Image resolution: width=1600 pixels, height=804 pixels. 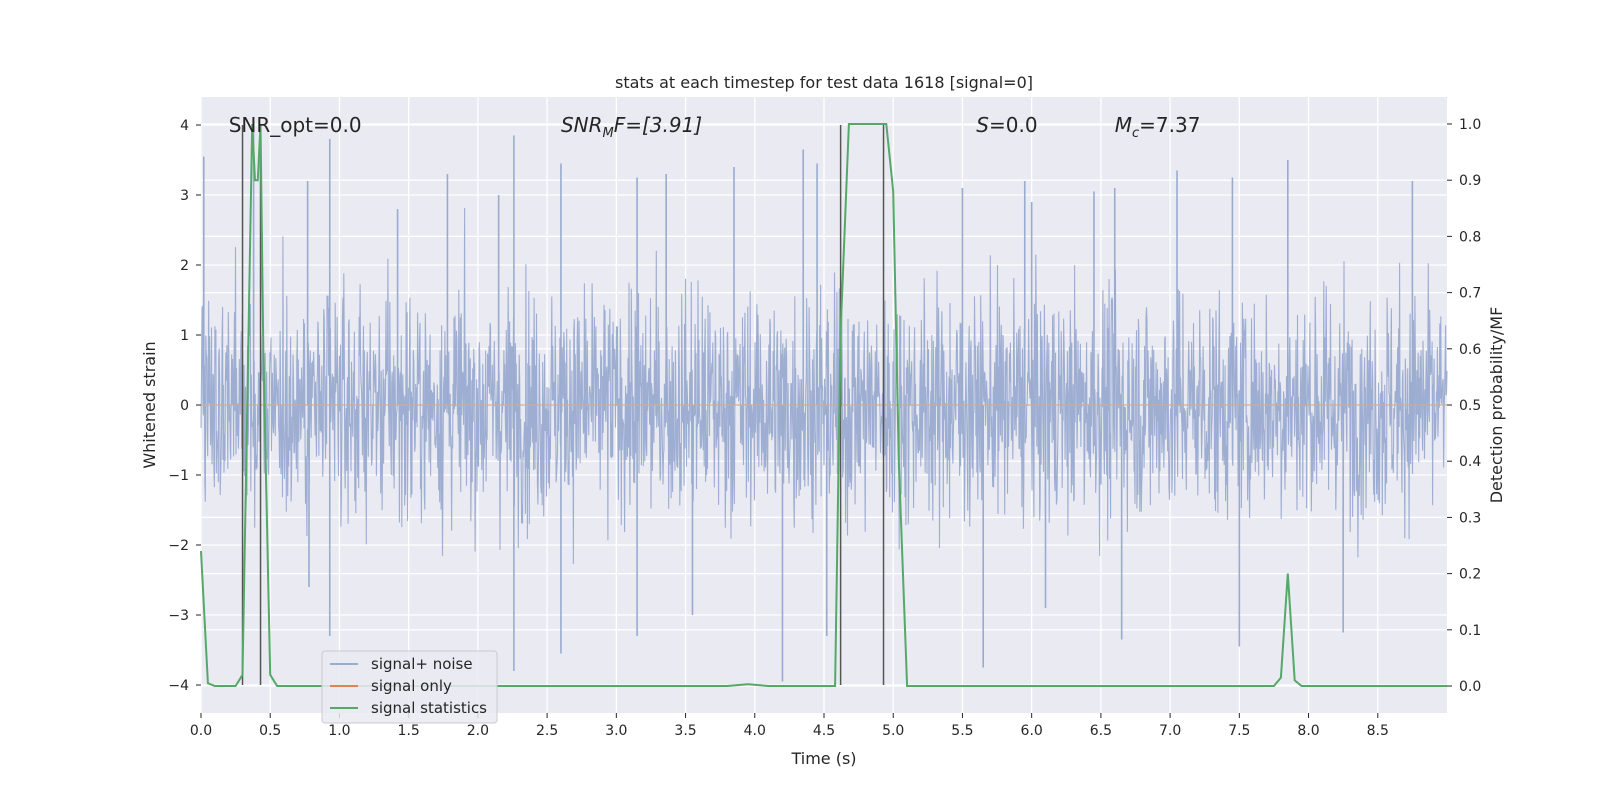 What do you see at coordinates (178, 616) in the screenshot?
I see `y-tick-label: −3` at bounding box center [178, 616].